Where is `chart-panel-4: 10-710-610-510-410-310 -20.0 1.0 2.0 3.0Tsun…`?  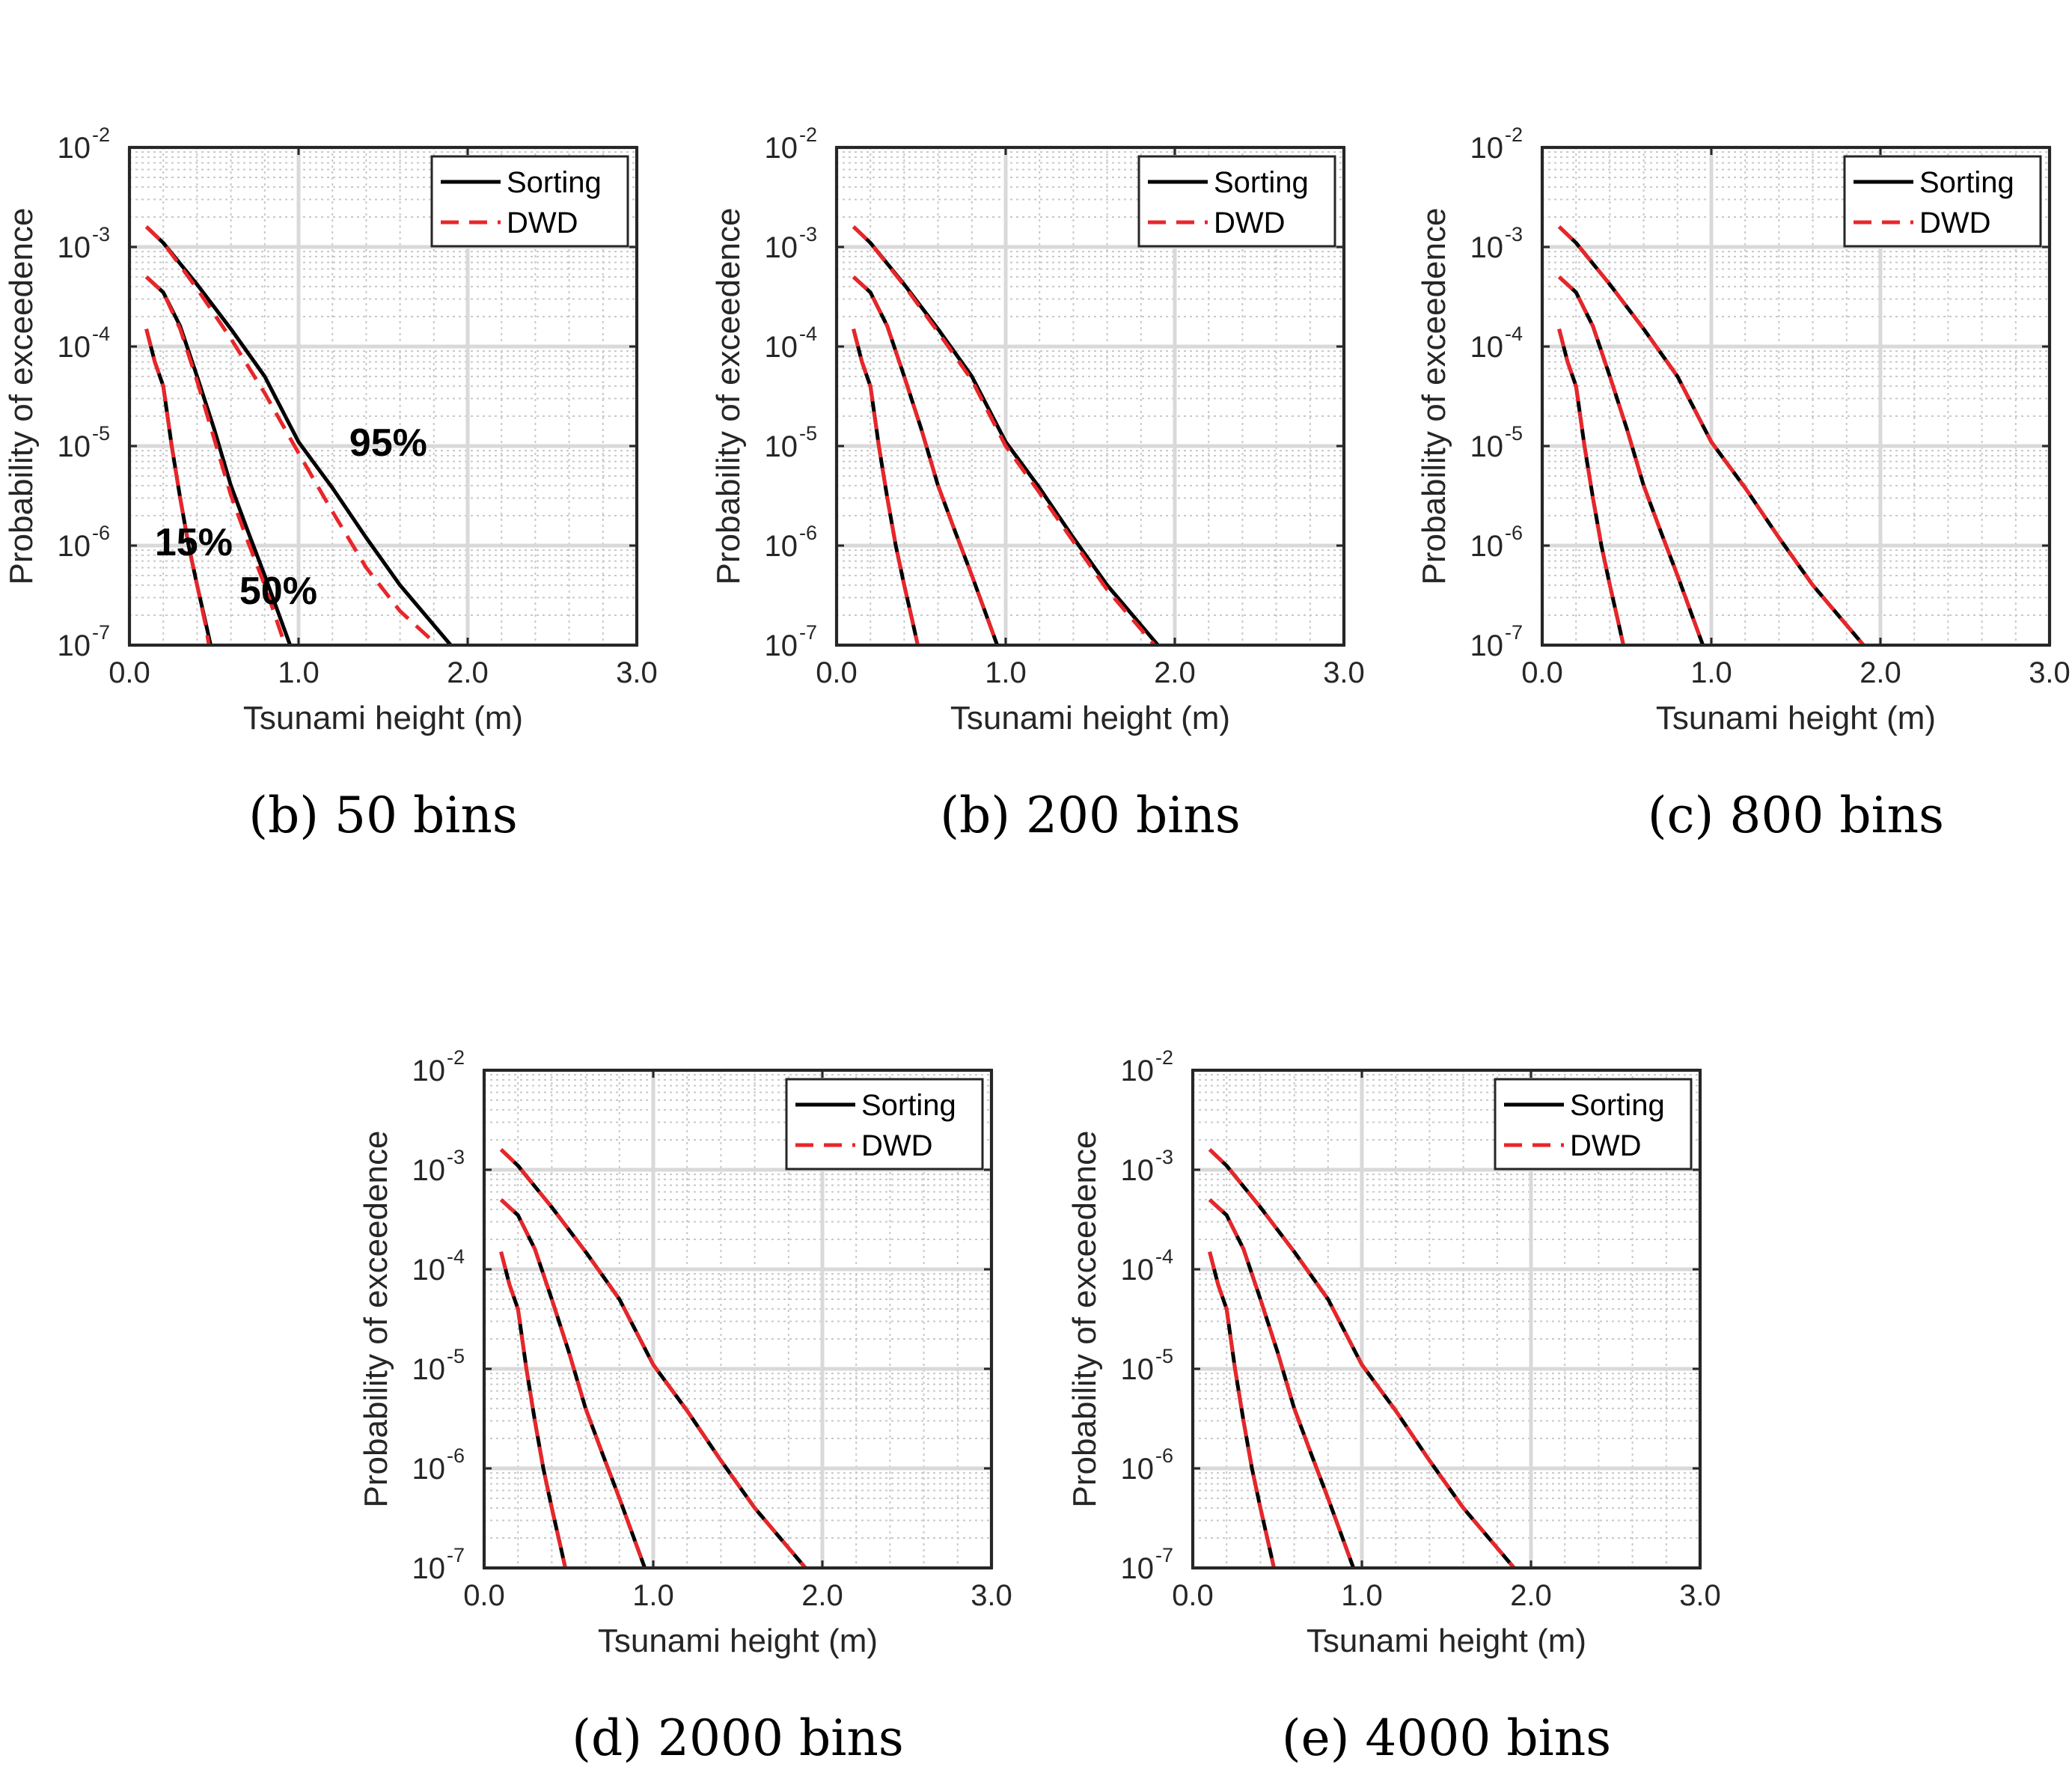
chart-panel-4: 10-710-610-510-410-310 -20.0 1.0 2.0 3.0Tsun… is located at coordinates (685, 1406).